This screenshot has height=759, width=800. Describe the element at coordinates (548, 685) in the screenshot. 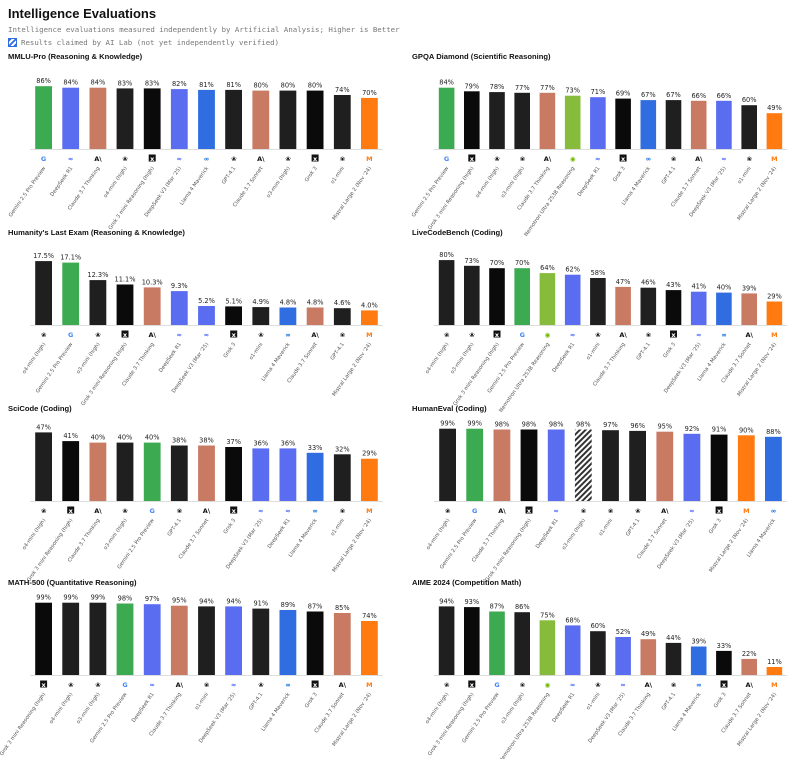

I see `nvidia-logo-icon: ◉` at that location.